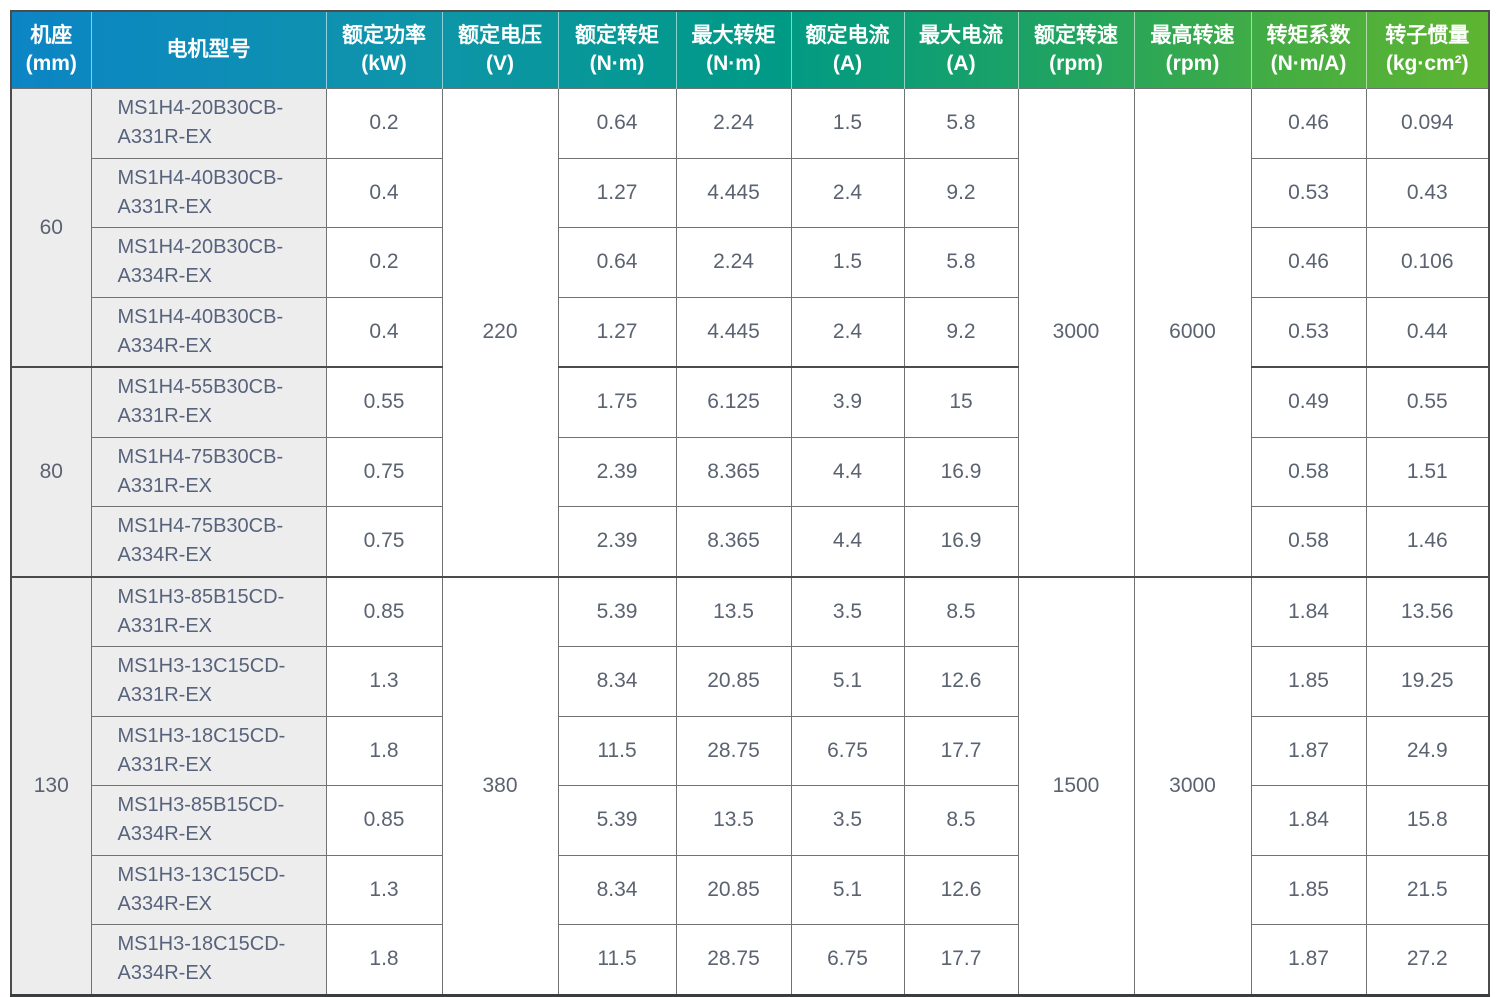  What do you see at coordinates (208, 541) in the screenshot?
I see `model-cell: MS1H4-75B30CB-A334R-EX` at bounding box center [208, 541].